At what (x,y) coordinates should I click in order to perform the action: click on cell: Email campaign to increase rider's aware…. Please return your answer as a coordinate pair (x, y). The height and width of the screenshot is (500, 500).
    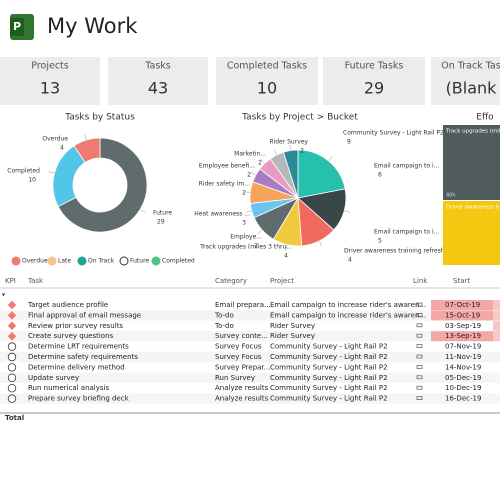
    Looking at the image, I should click on (348, 315).